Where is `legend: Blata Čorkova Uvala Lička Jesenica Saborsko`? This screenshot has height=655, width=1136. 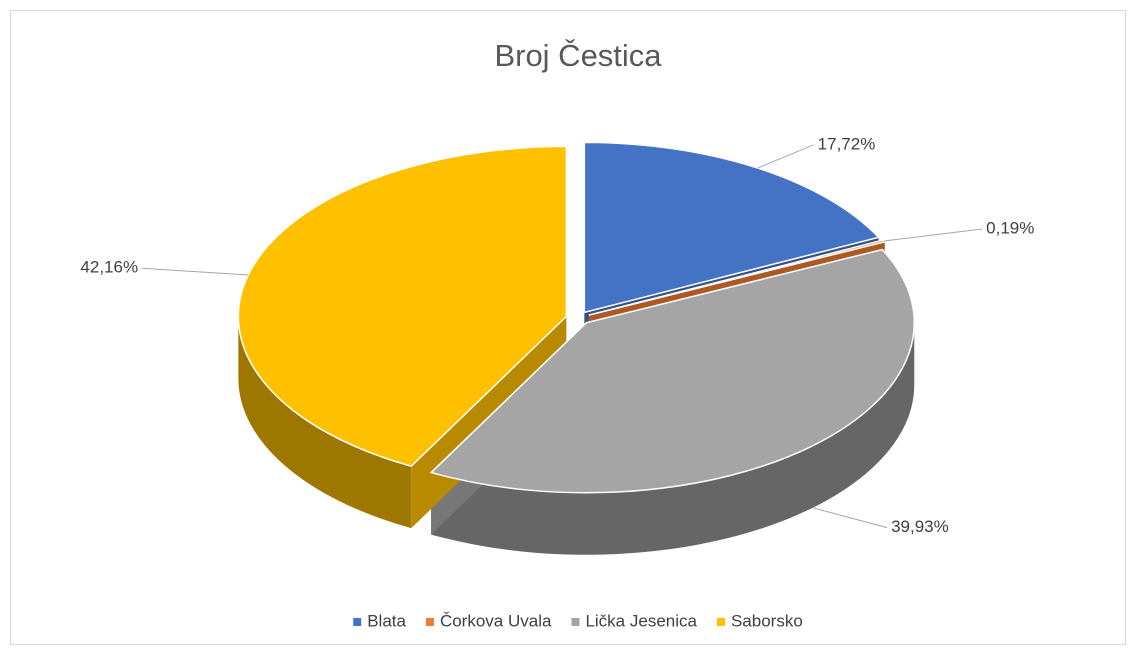
legend: Blata Čorkova Uvala Lička Jesenica Saborsko is located at coordinates (578, 620).